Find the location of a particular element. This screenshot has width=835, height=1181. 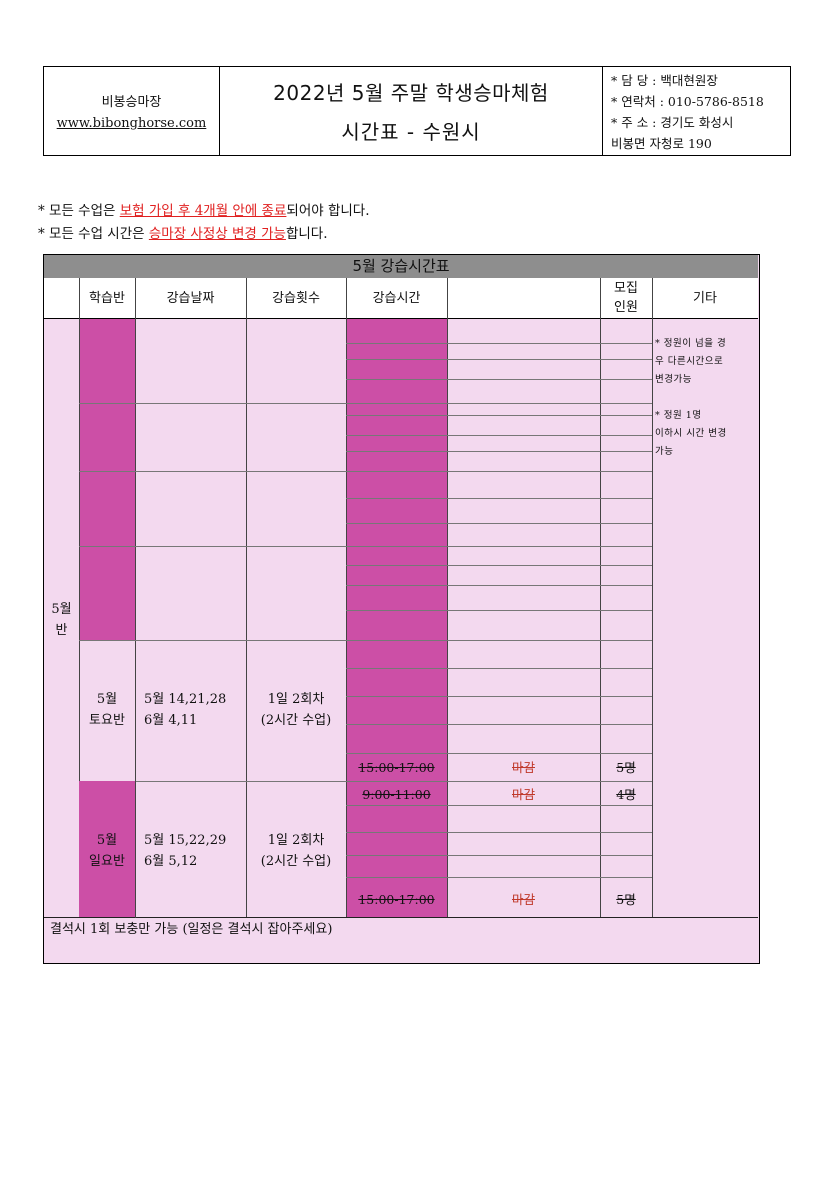

saturday-count-l1: 1일 2회차 is located at coordinates (296, 699).